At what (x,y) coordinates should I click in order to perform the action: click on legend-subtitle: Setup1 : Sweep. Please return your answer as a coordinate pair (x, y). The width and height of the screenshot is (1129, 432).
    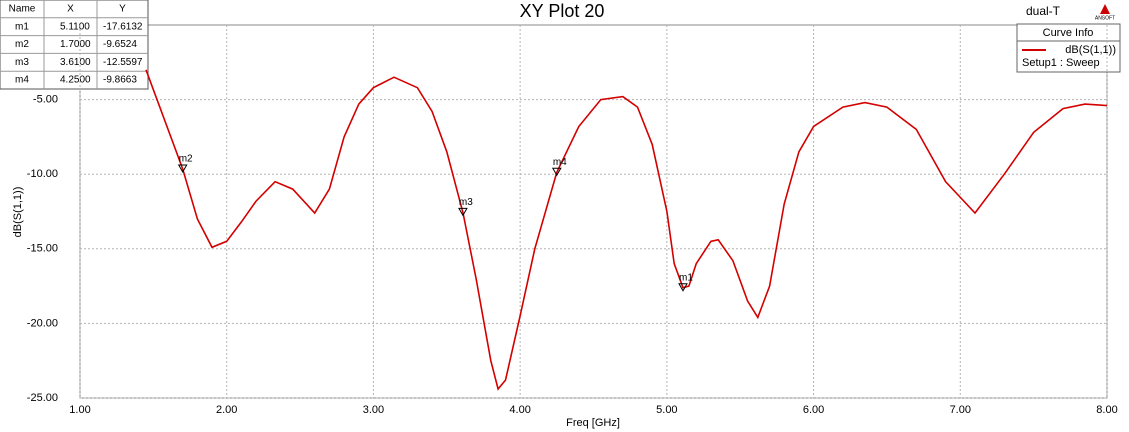
    Looking at the image, I should click on (1061, 63).